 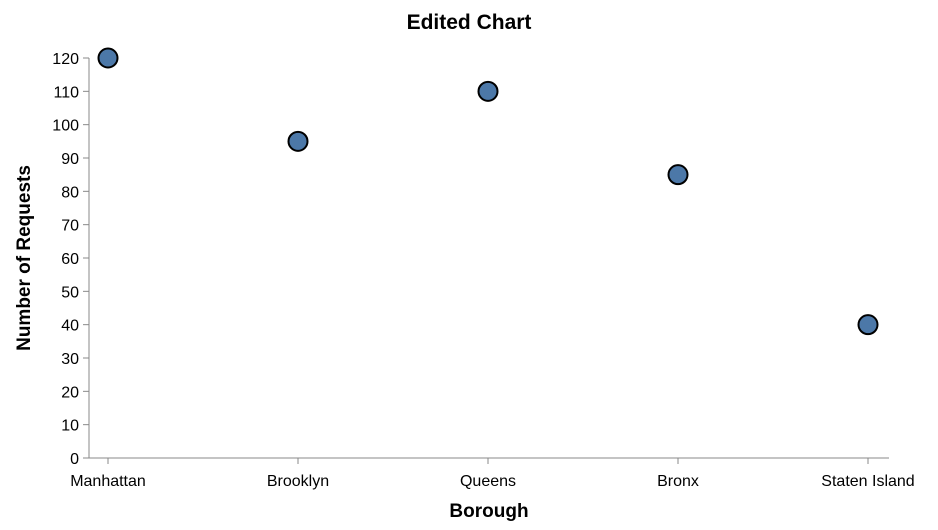 I want to click on x-tick-label: Staten Island, so click(x=867, y=481).